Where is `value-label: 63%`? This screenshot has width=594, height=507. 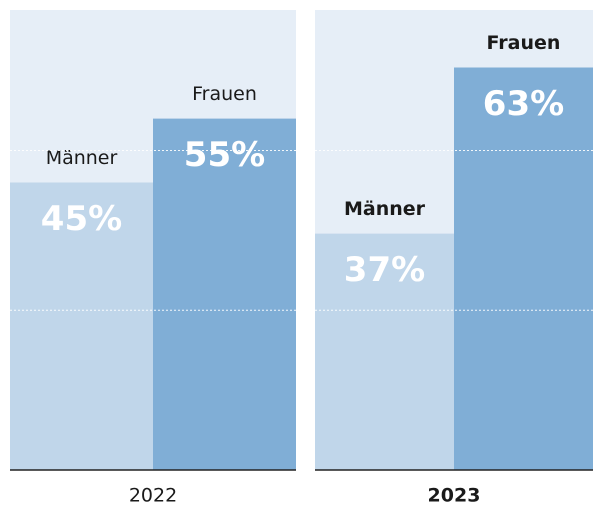 value-label: 63% is located at coordinates (523, 104).